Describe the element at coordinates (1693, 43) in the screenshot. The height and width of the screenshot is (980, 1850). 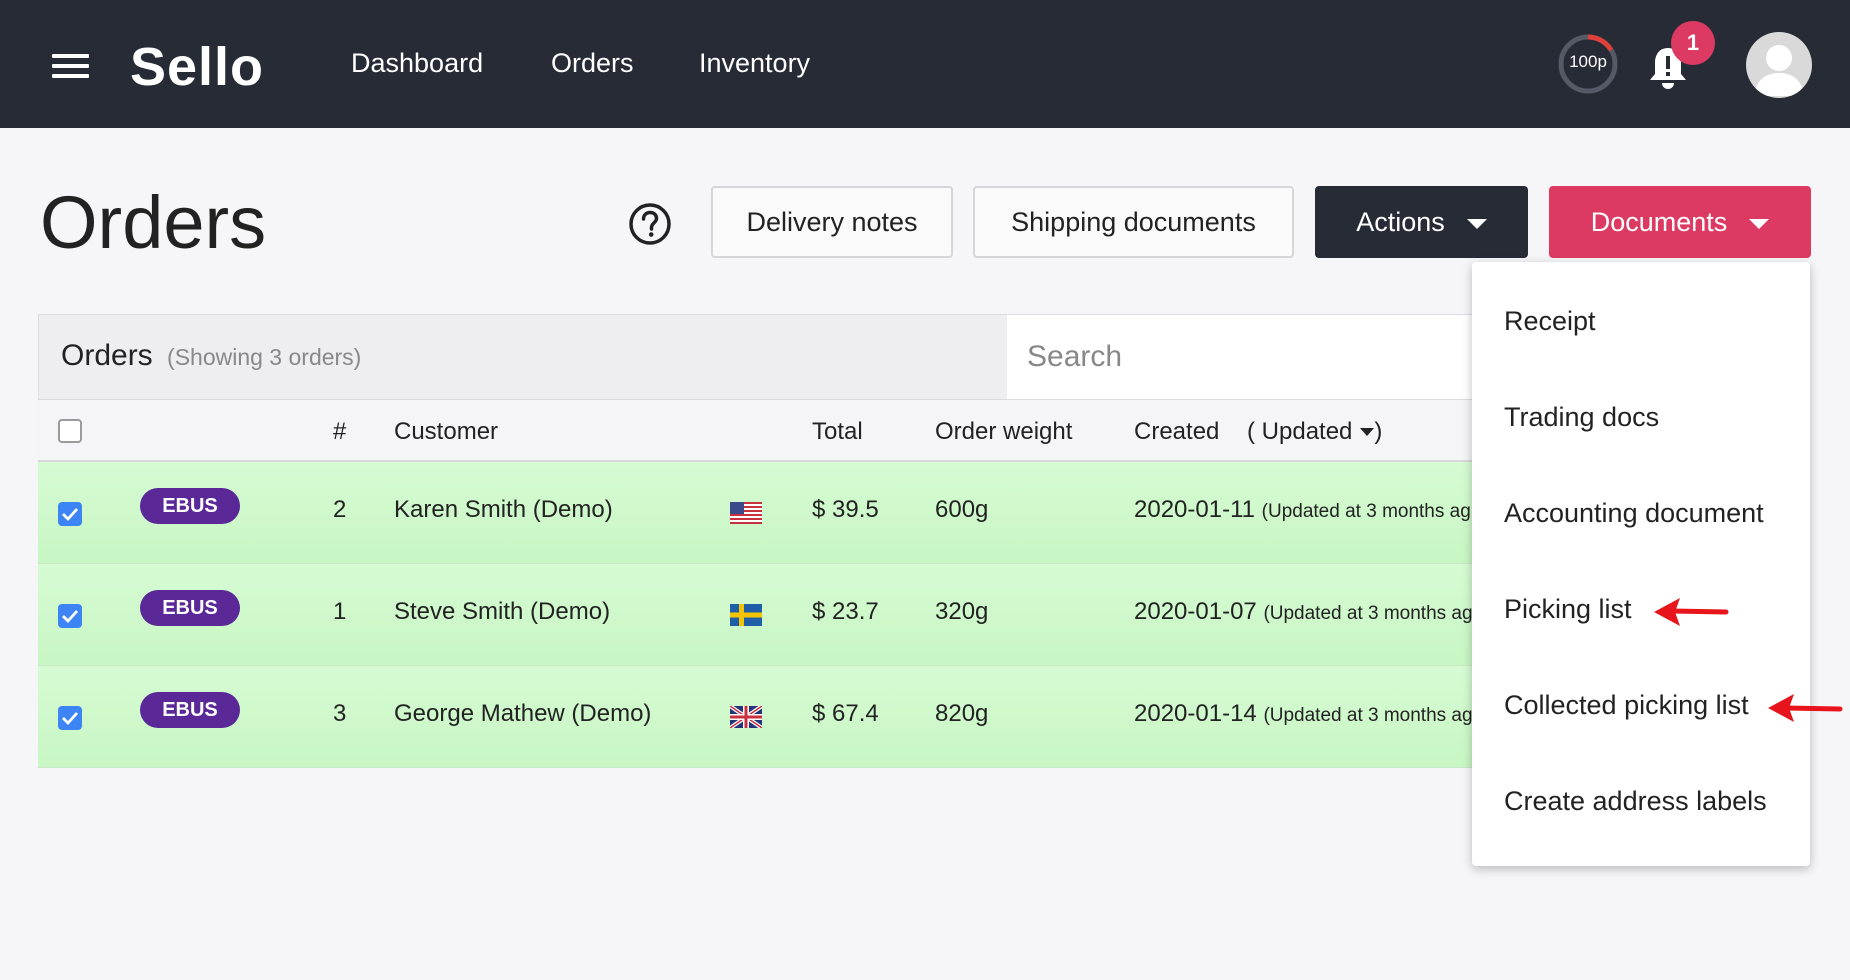
I see `notification-badge: 1` at that location.